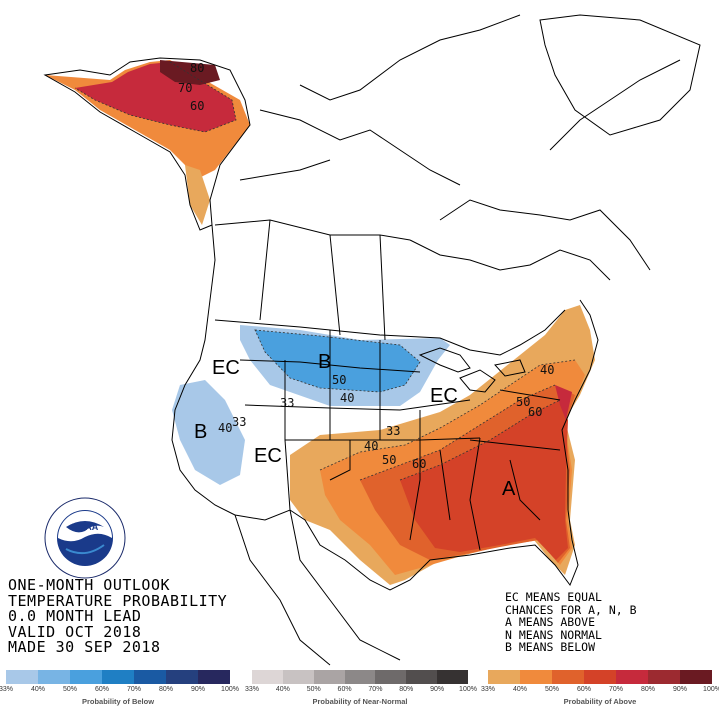 Image resolution: width=719 pixels, height=707 pixels. What do you see at coordinates (89, 585) in the screenshot?
I see `title-line: ONE-MONTH OUTLOOK` at bounding box center [89, 585].